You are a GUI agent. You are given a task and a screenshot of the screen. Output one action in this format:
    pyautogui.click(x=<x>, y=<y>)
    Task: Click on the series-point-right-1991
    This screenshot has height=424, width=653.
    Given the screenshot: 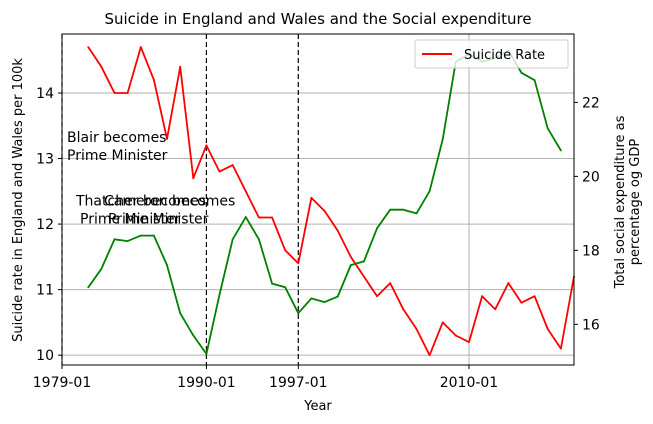 What is the action you would take?
    pyautogui.click(x=219, y=294)
    